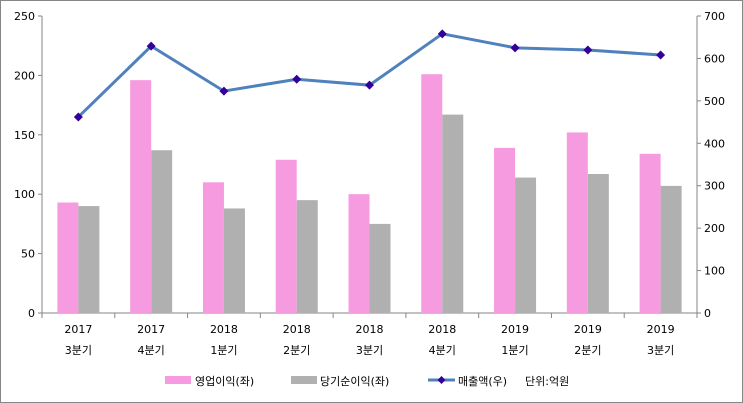 The width and height of the screenshot is (743, 403). I want to click on left-tick-label: 200, so click(24, 75).